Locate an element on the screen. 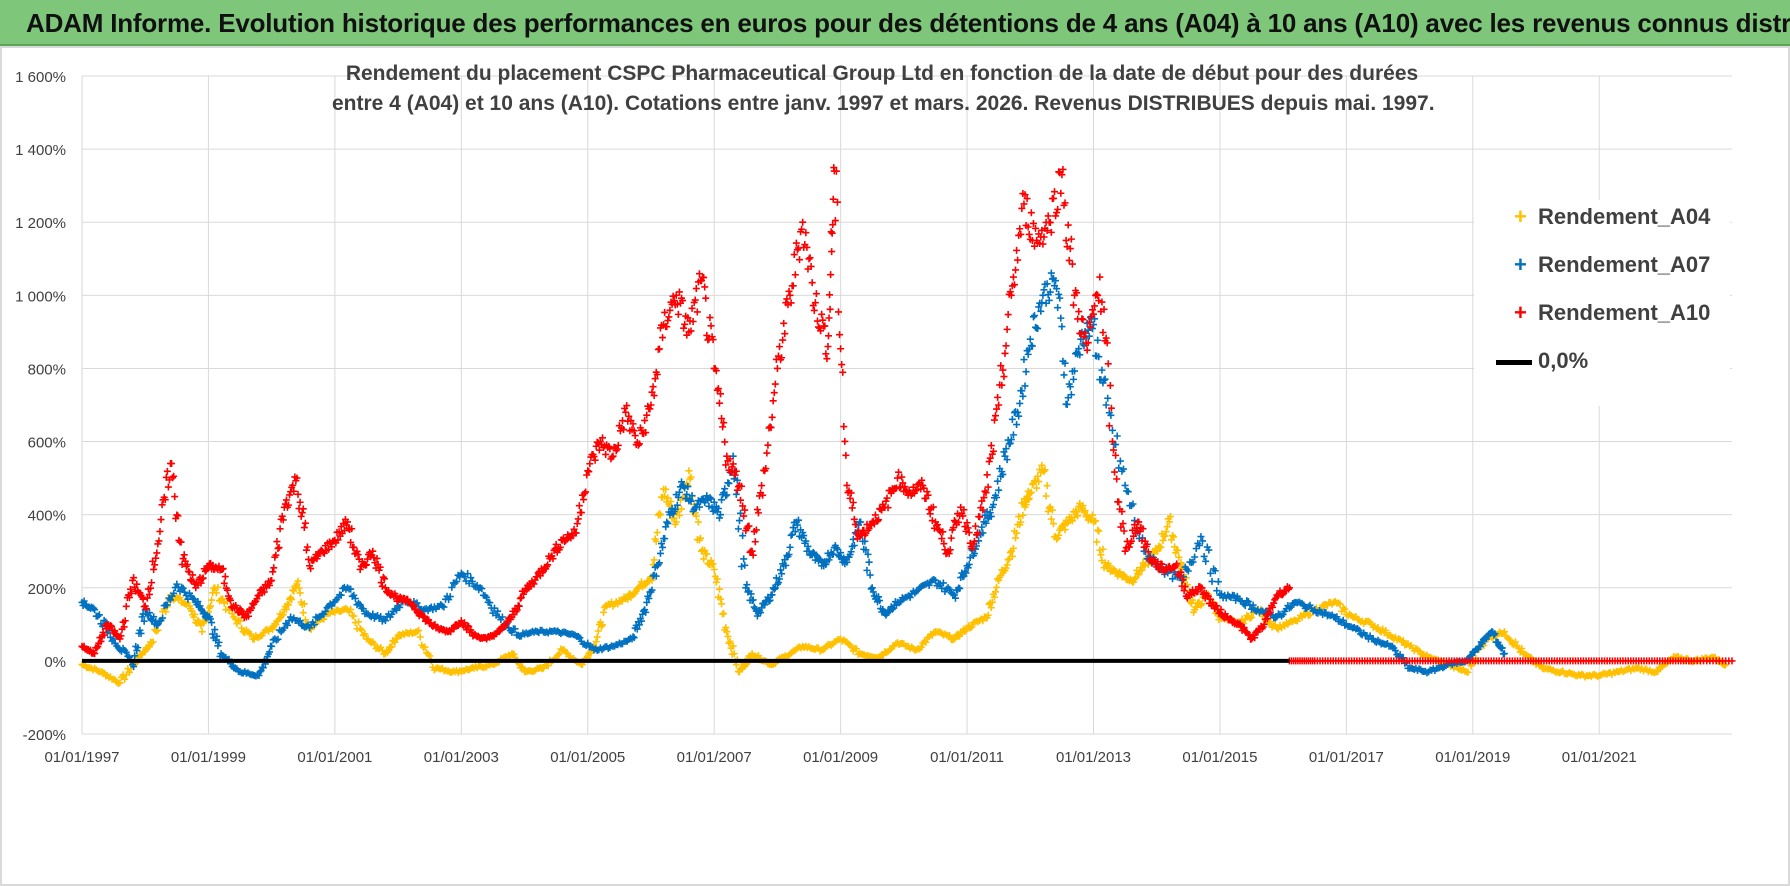  y-tick-label: 1 600% is located at coordinates (40, 77).